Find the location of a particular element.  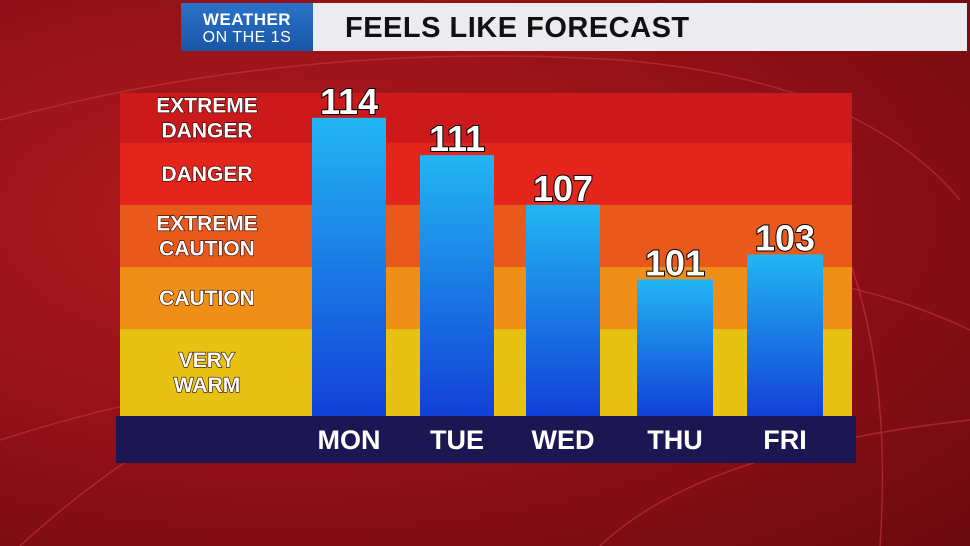

station-logo: WEATHER ON THE 1S is located at coordinates (247, 27).